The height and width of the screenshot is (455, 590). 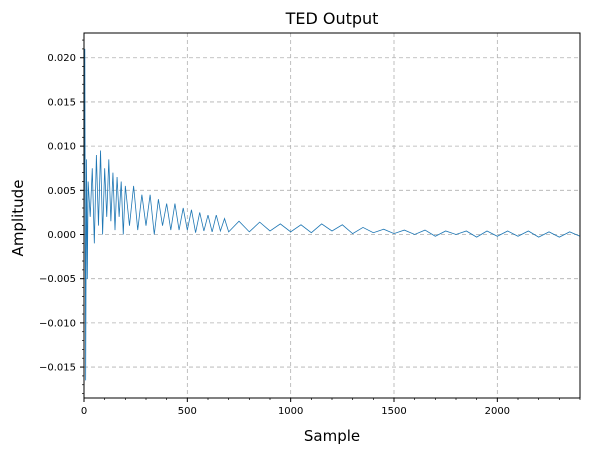 What do you see at coordinates (393, 411) in the screenshot?
I see `x-tick-label: 1500` at bounding box center [393, 411].